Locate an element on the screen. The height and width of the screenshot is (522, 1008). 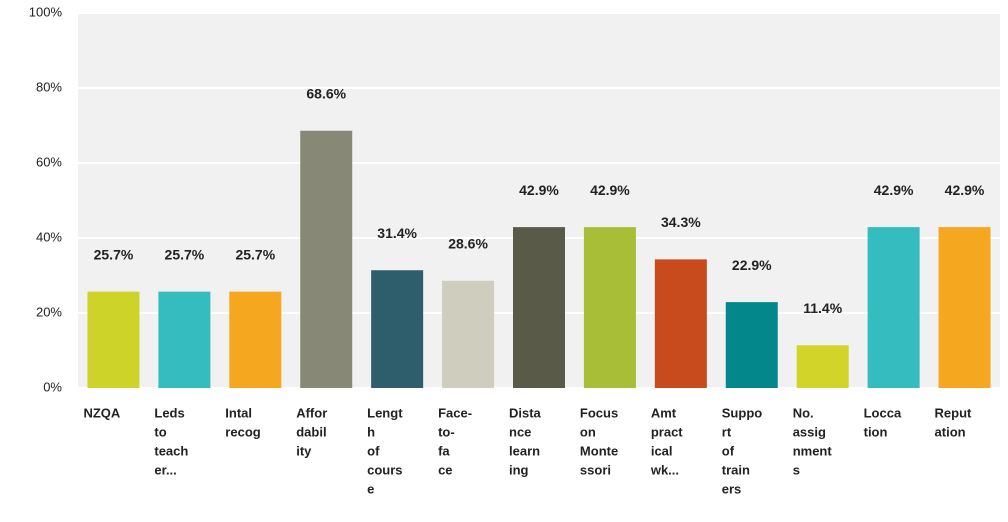
x-tick-label: Face- is located at coordinates (455, 412).